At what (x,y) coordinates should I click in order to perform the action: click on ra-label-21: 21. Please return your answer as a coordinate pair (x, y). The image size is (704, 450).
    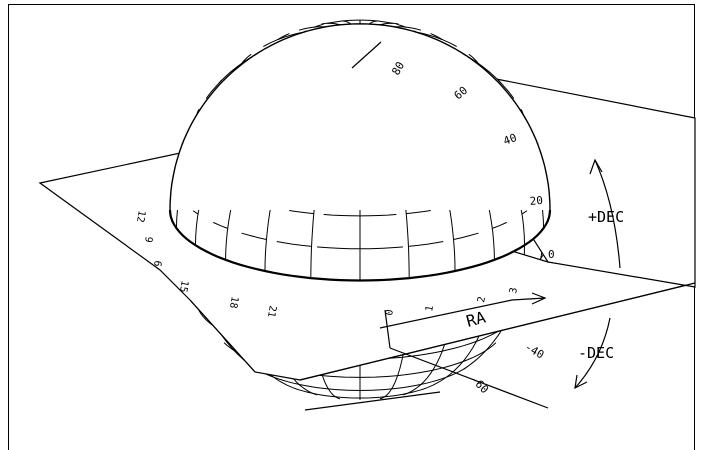
    Looking at the image, I should click on (271, 311).